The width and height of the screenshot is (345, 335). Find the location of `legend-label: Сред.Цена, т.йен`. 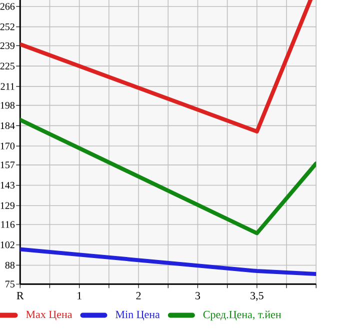

legend-label: Сред.Цена, т.йен is located at coordinates (242, 315).